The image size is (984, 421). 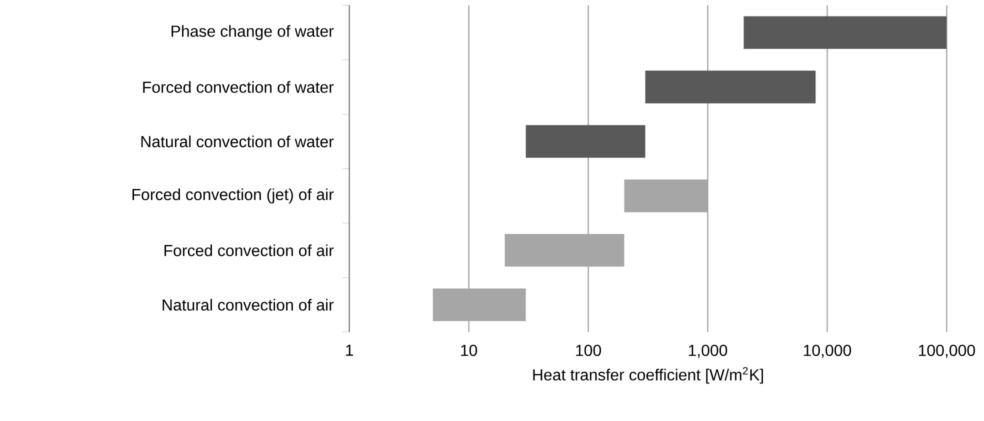 What do you see at coordinates (249, 250) in the screenshot?
I see `y-tick-label: Forced convection of air` at bounding box center [249, 250].